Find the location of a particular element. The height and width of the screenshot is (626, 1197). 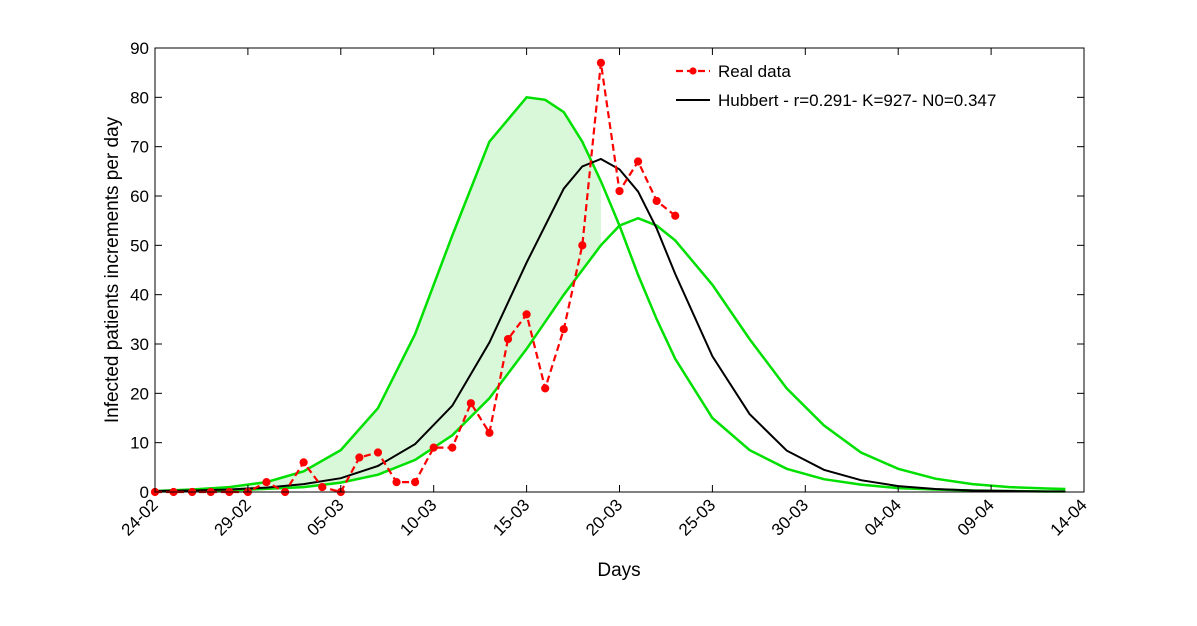

y-tick-label: 0 is located at coordinates (144, 492).